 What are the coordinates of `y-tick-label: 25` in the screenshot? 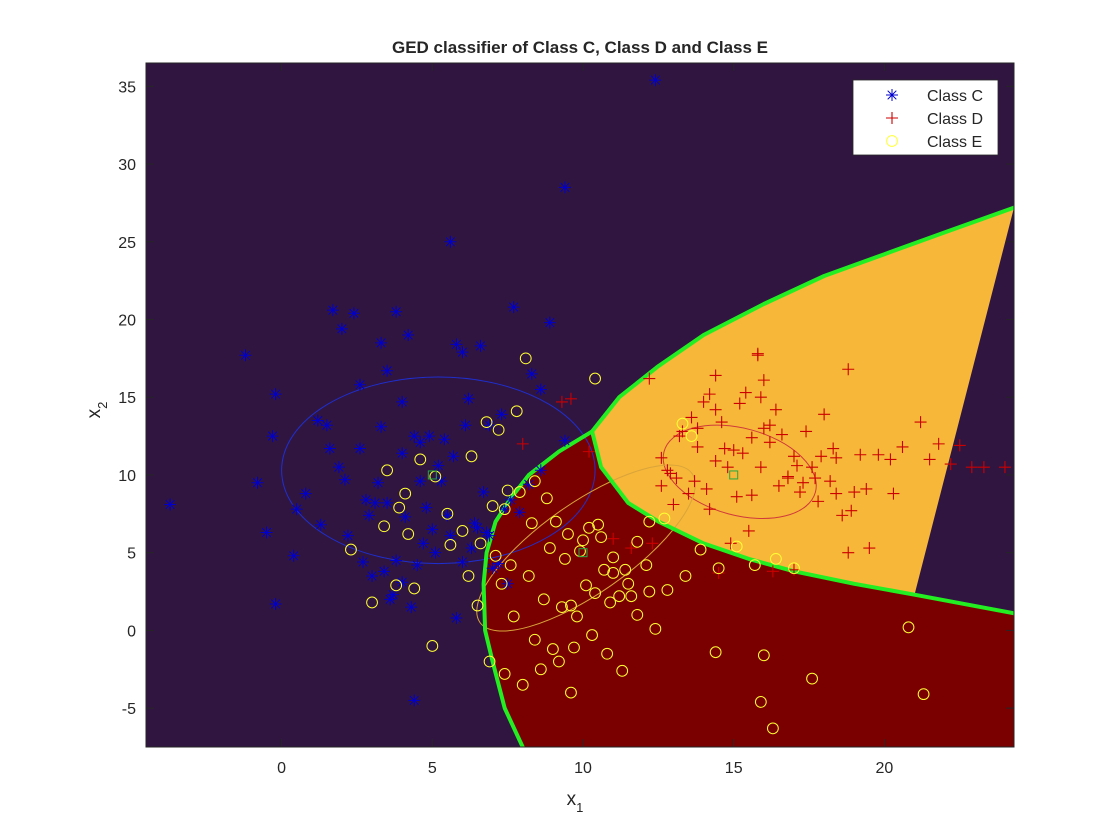 It's located at (127, 243).